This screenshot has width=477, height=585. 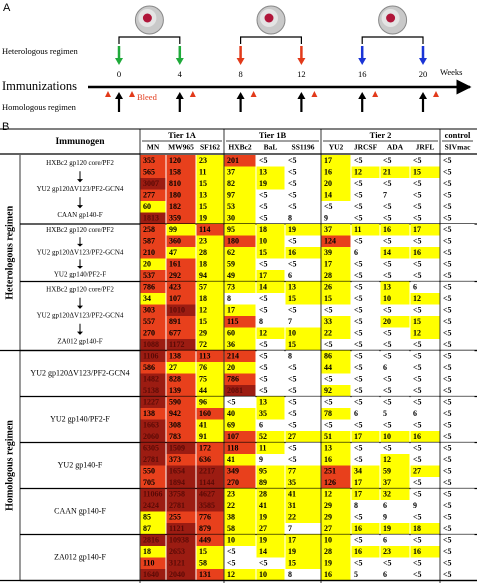 I want to click on cell: 13, so click(x=387, y=287).